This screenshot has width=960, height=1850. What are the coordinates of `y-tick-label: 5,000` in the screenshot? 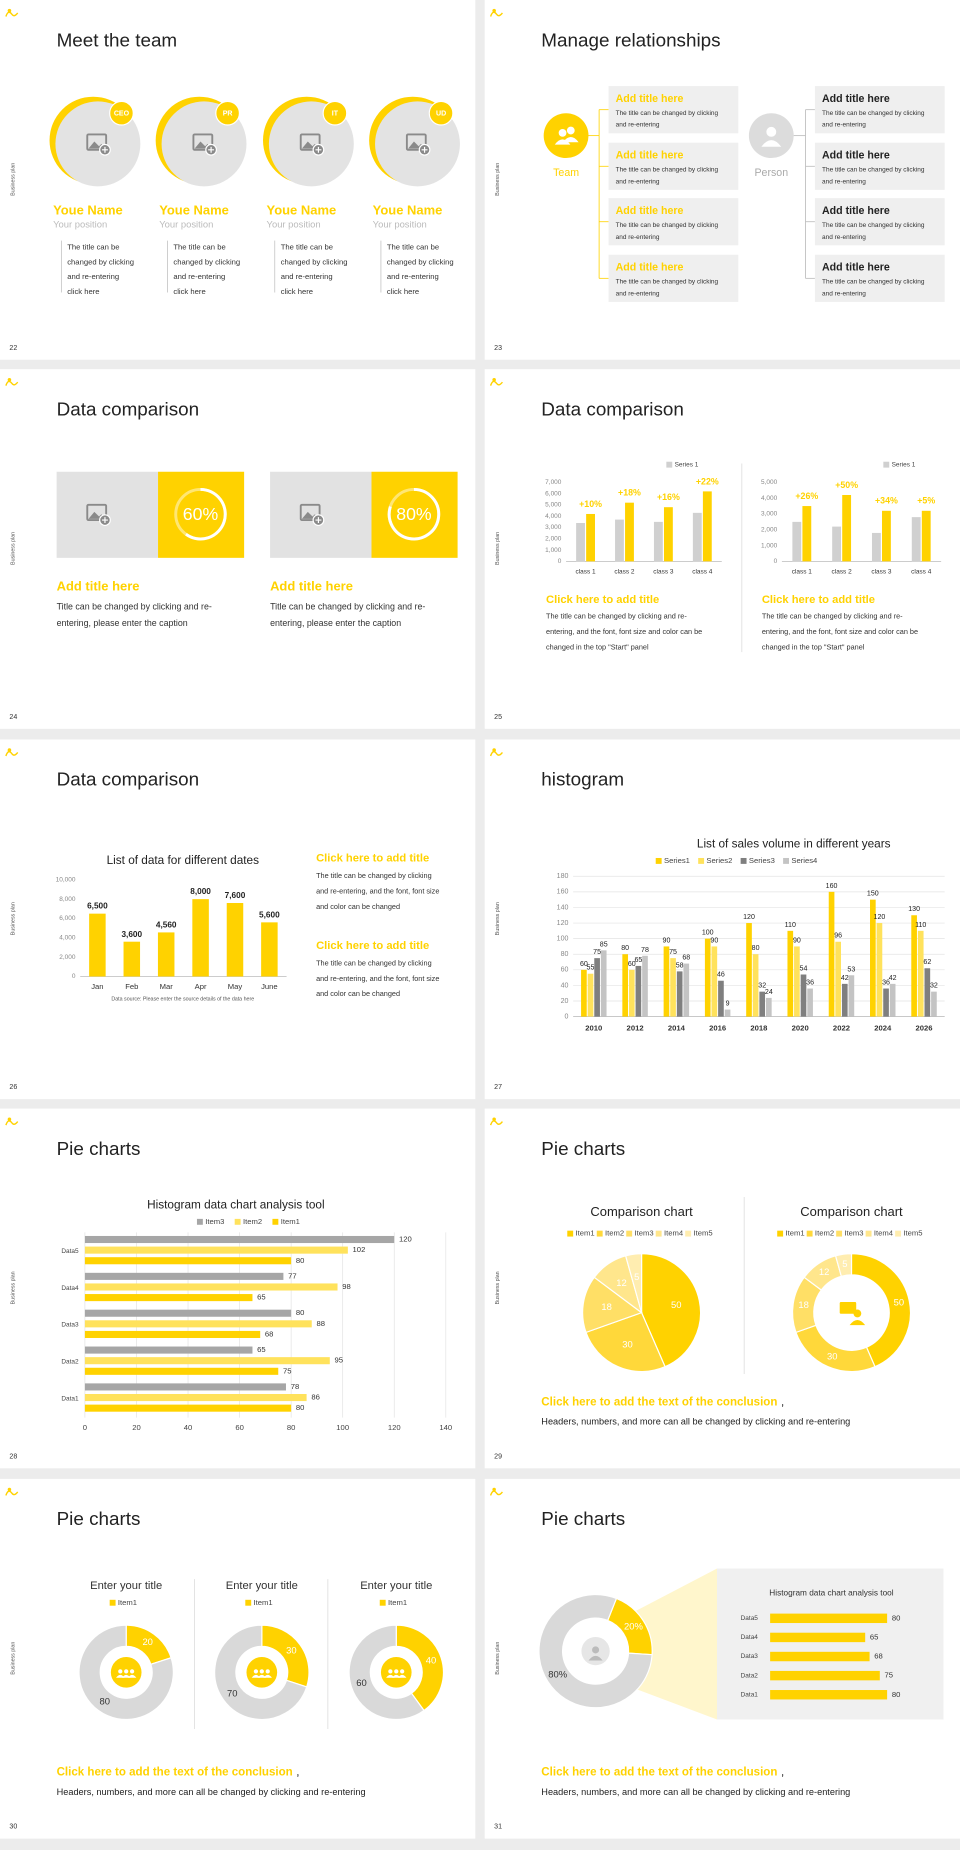 It's located at (553, 505).